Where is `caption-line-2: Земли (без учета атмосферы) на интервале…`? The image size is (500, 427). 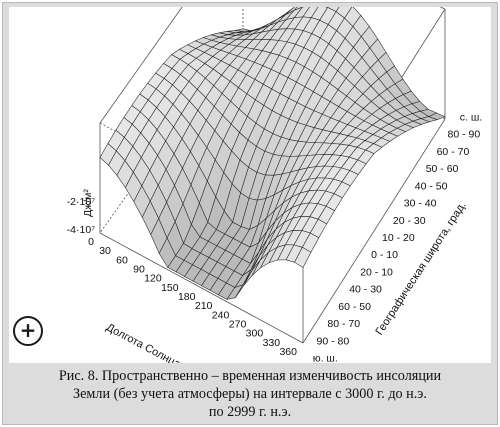 caption-line-2: Земли (без учета атмосферы) на интервале… is located at coordinates (250, 394).